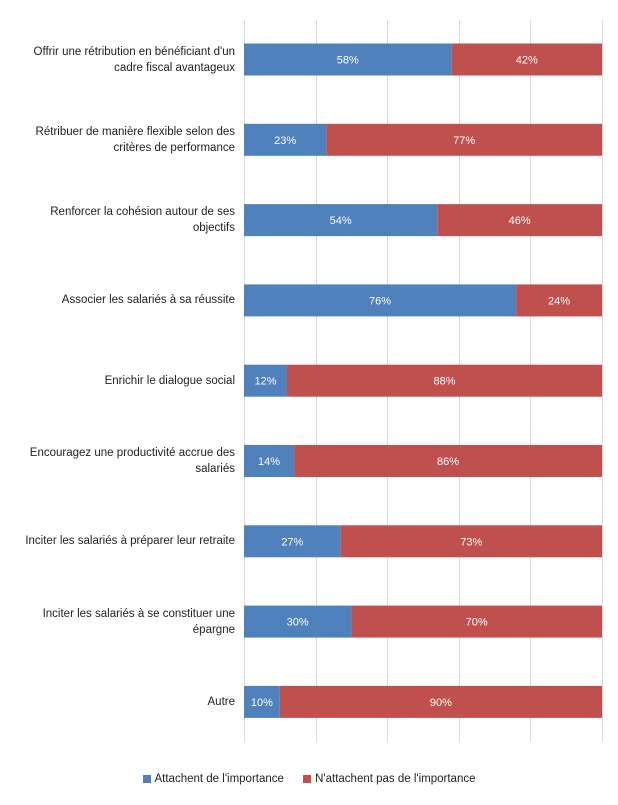 The height and width of the screenshot is (805, 618). I want to click on data-label: 76%, so click(380, 301).